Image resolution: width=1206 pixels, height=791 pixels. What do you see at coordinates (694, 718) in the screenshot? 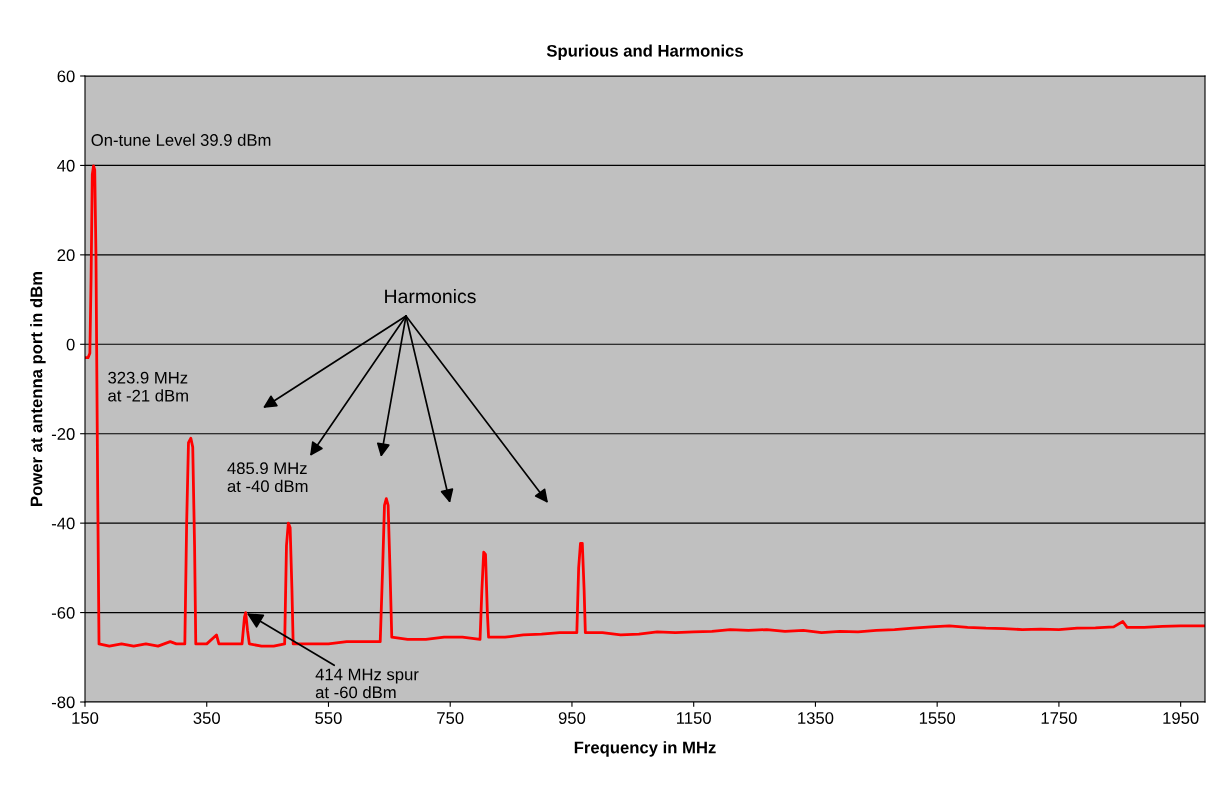
I see `x-tick-label: 1150` at bounding box center [694, 718].